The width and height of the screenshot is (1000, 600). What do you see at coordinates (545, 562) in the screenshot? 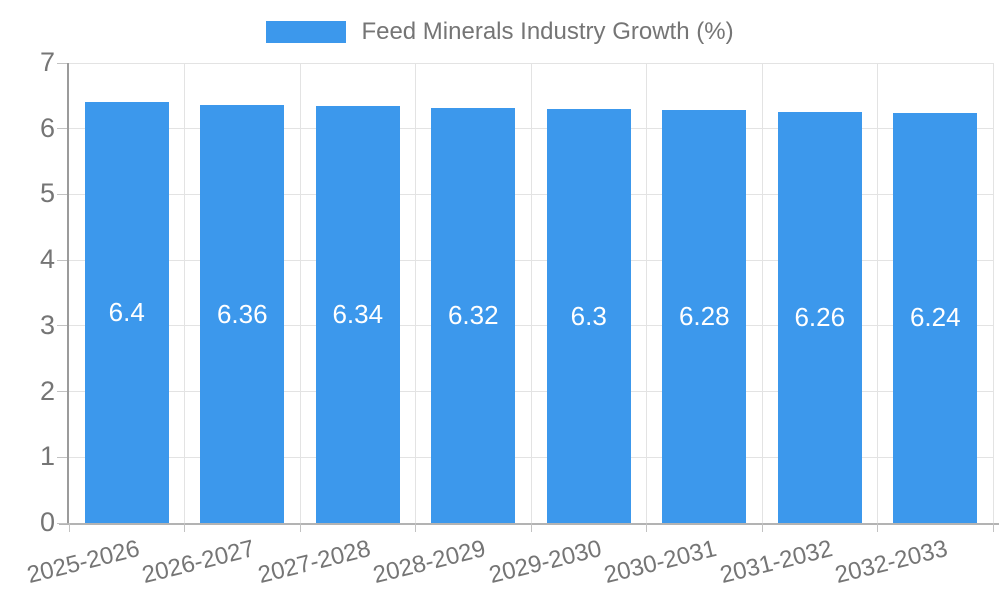
I see `x-tick-label: 2029-2030` at bounding box center [545, 562].